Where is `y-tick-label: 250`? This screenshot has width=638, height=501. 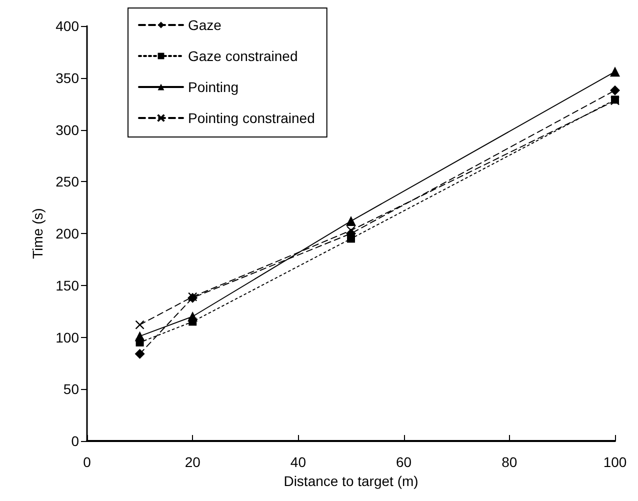
y-tick-label: 250 is located at coordinates (68, 182).